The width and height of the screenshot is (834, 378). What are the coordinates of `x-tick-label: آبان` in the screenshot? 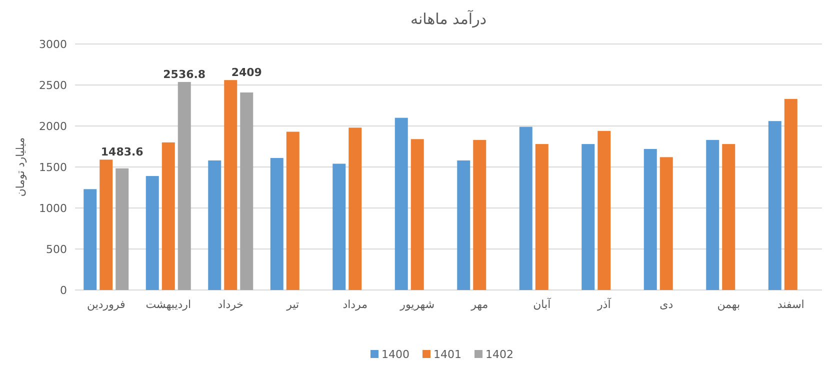 It's located at (542, 304).